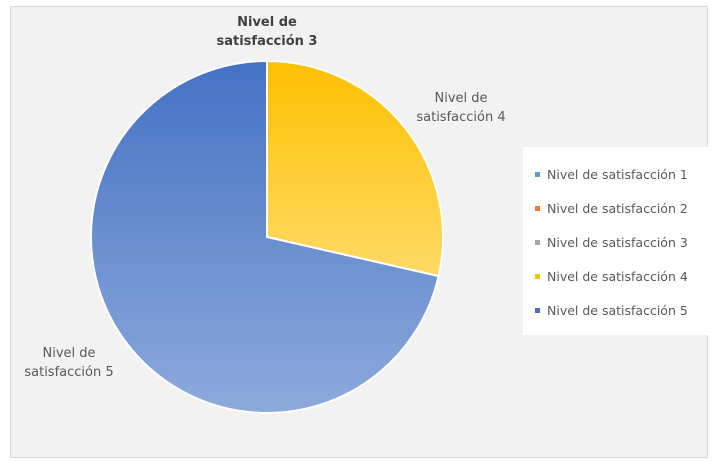 The width and height of the screenshot is (712, 462). What do you see at coordinates (617, 276) in the screenshot?
I see `legend-label-4: Nivel de satisfacción 4` at bounding box center [617, 276].